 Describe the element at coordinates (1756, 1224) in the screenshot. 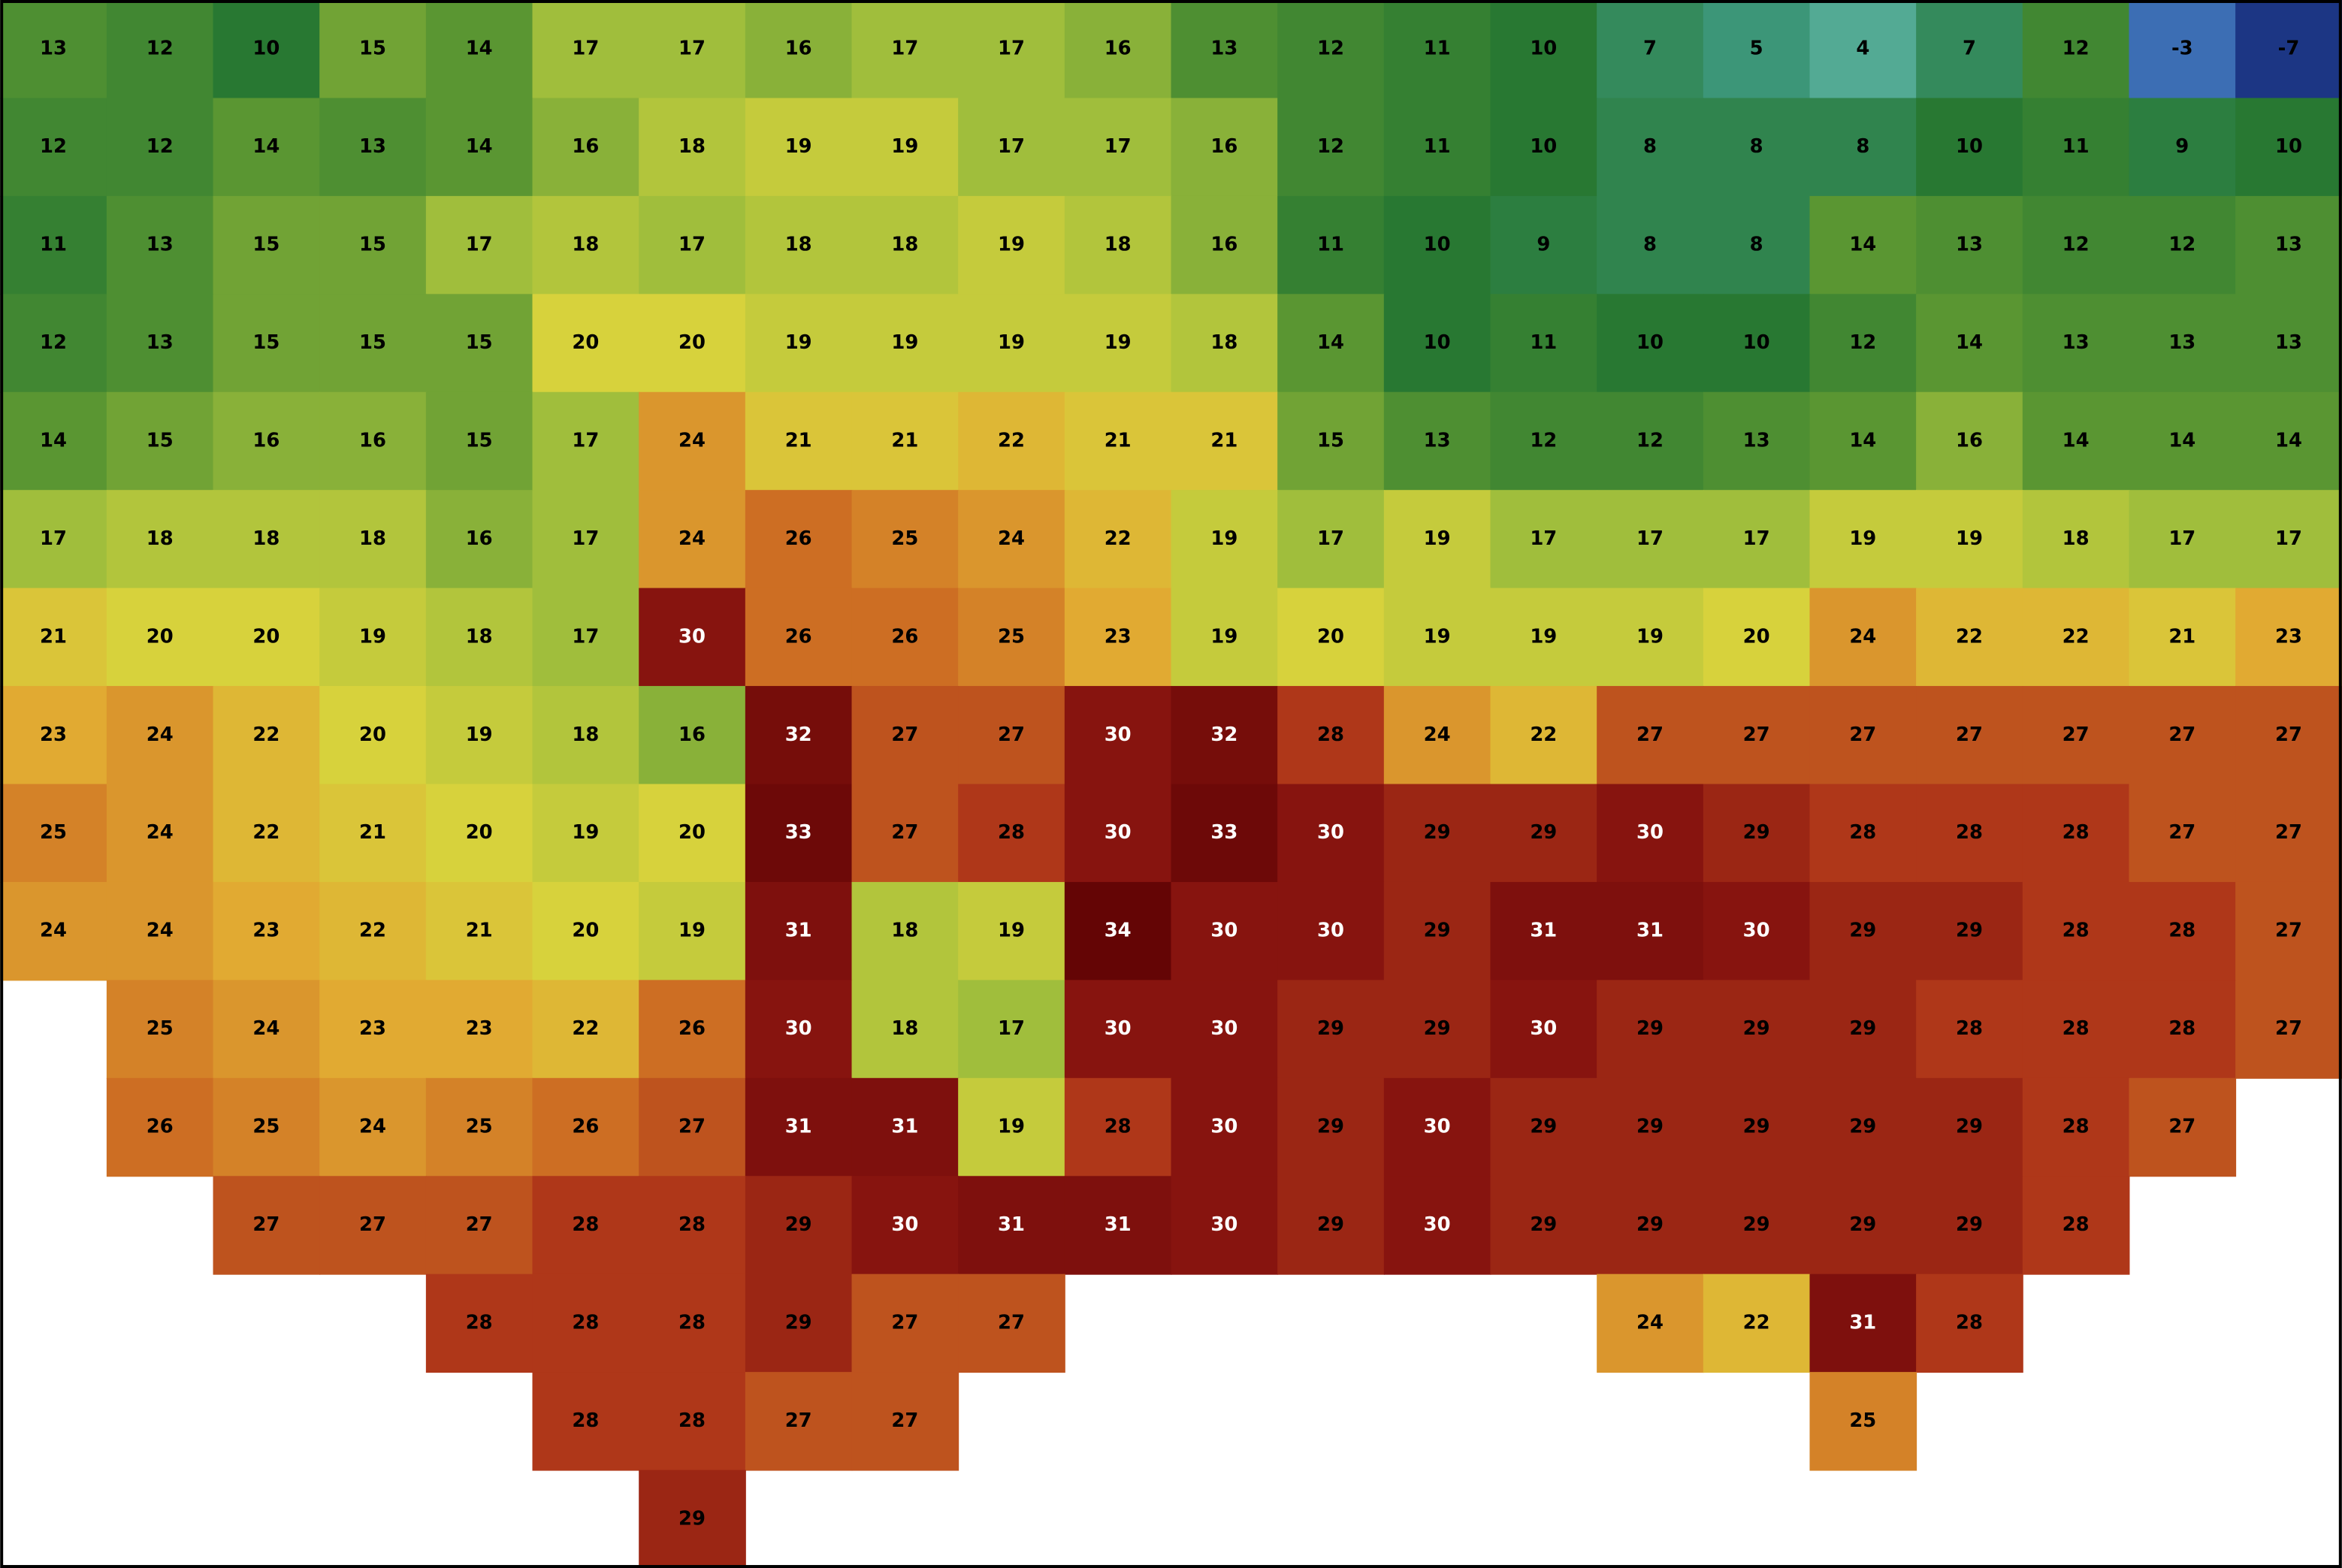

I see `temperature-label: 29` at that location.